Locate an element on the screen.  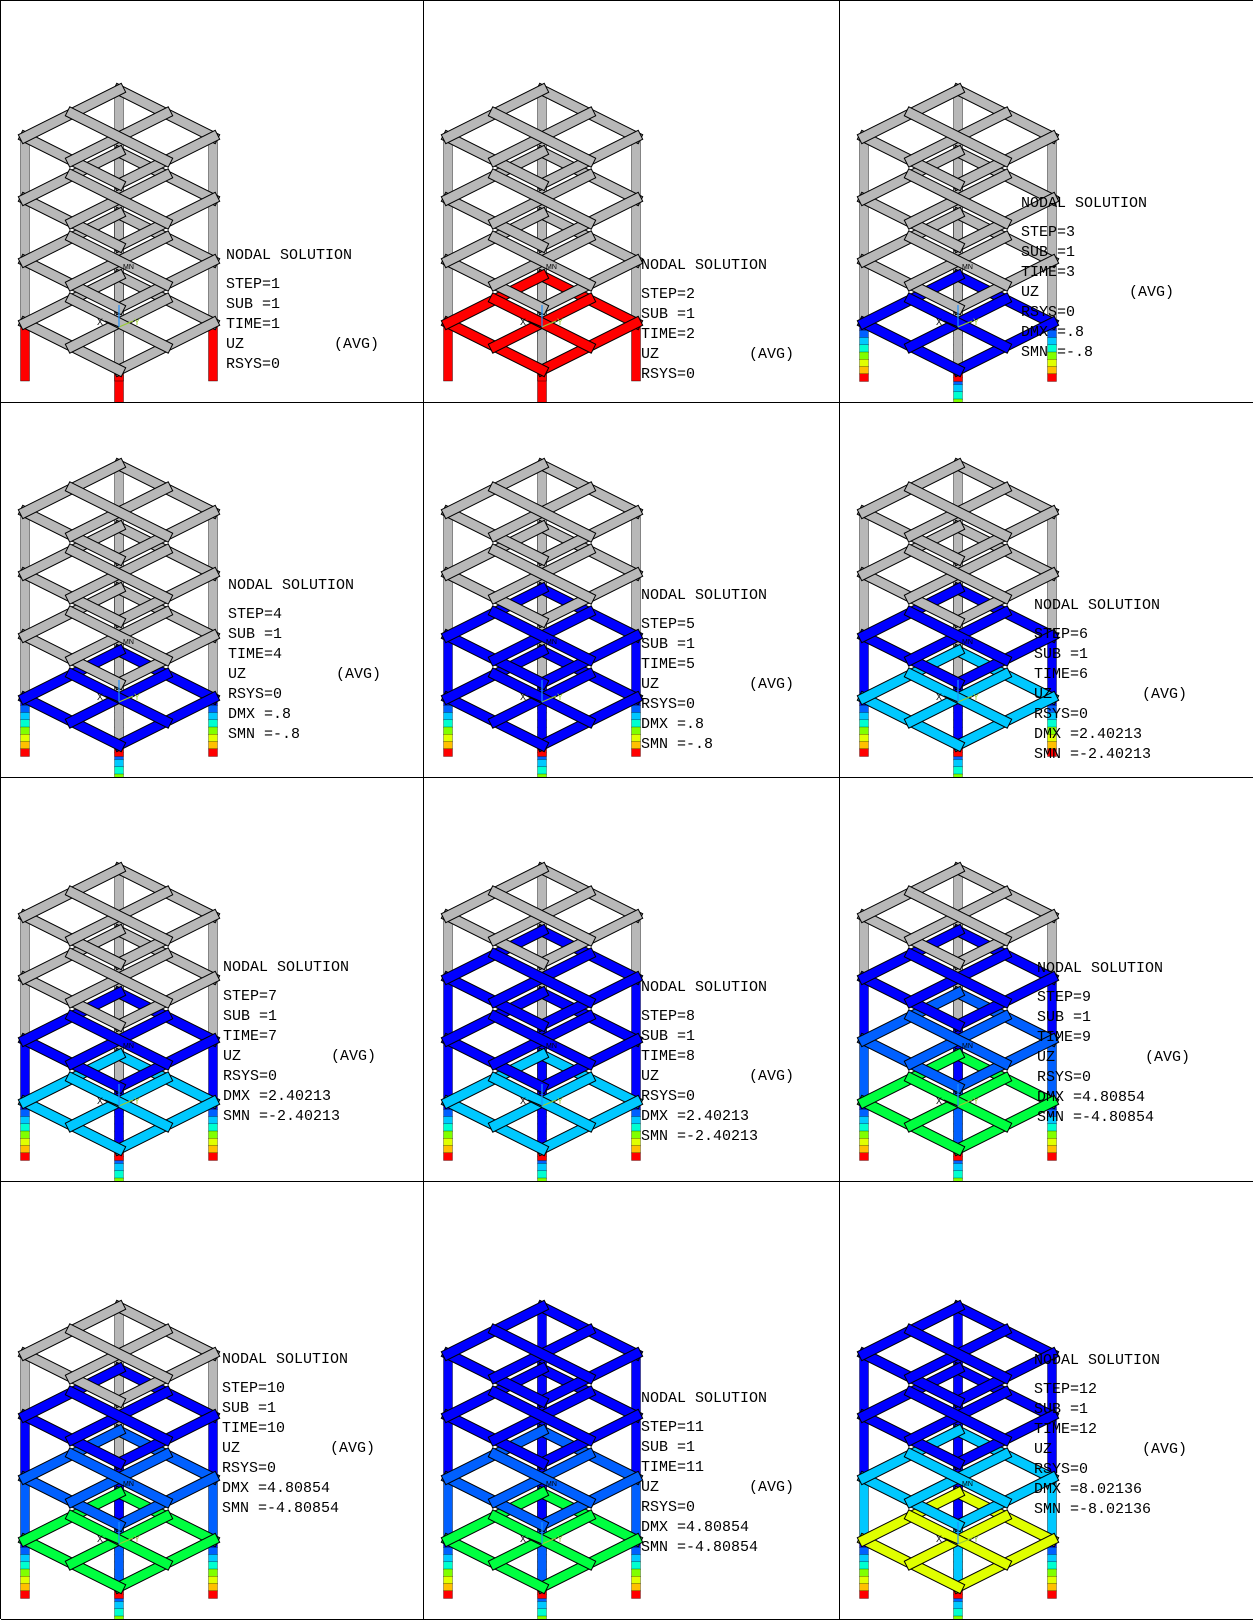
time-value: TIME=4 is located at coordinates (255, 654).